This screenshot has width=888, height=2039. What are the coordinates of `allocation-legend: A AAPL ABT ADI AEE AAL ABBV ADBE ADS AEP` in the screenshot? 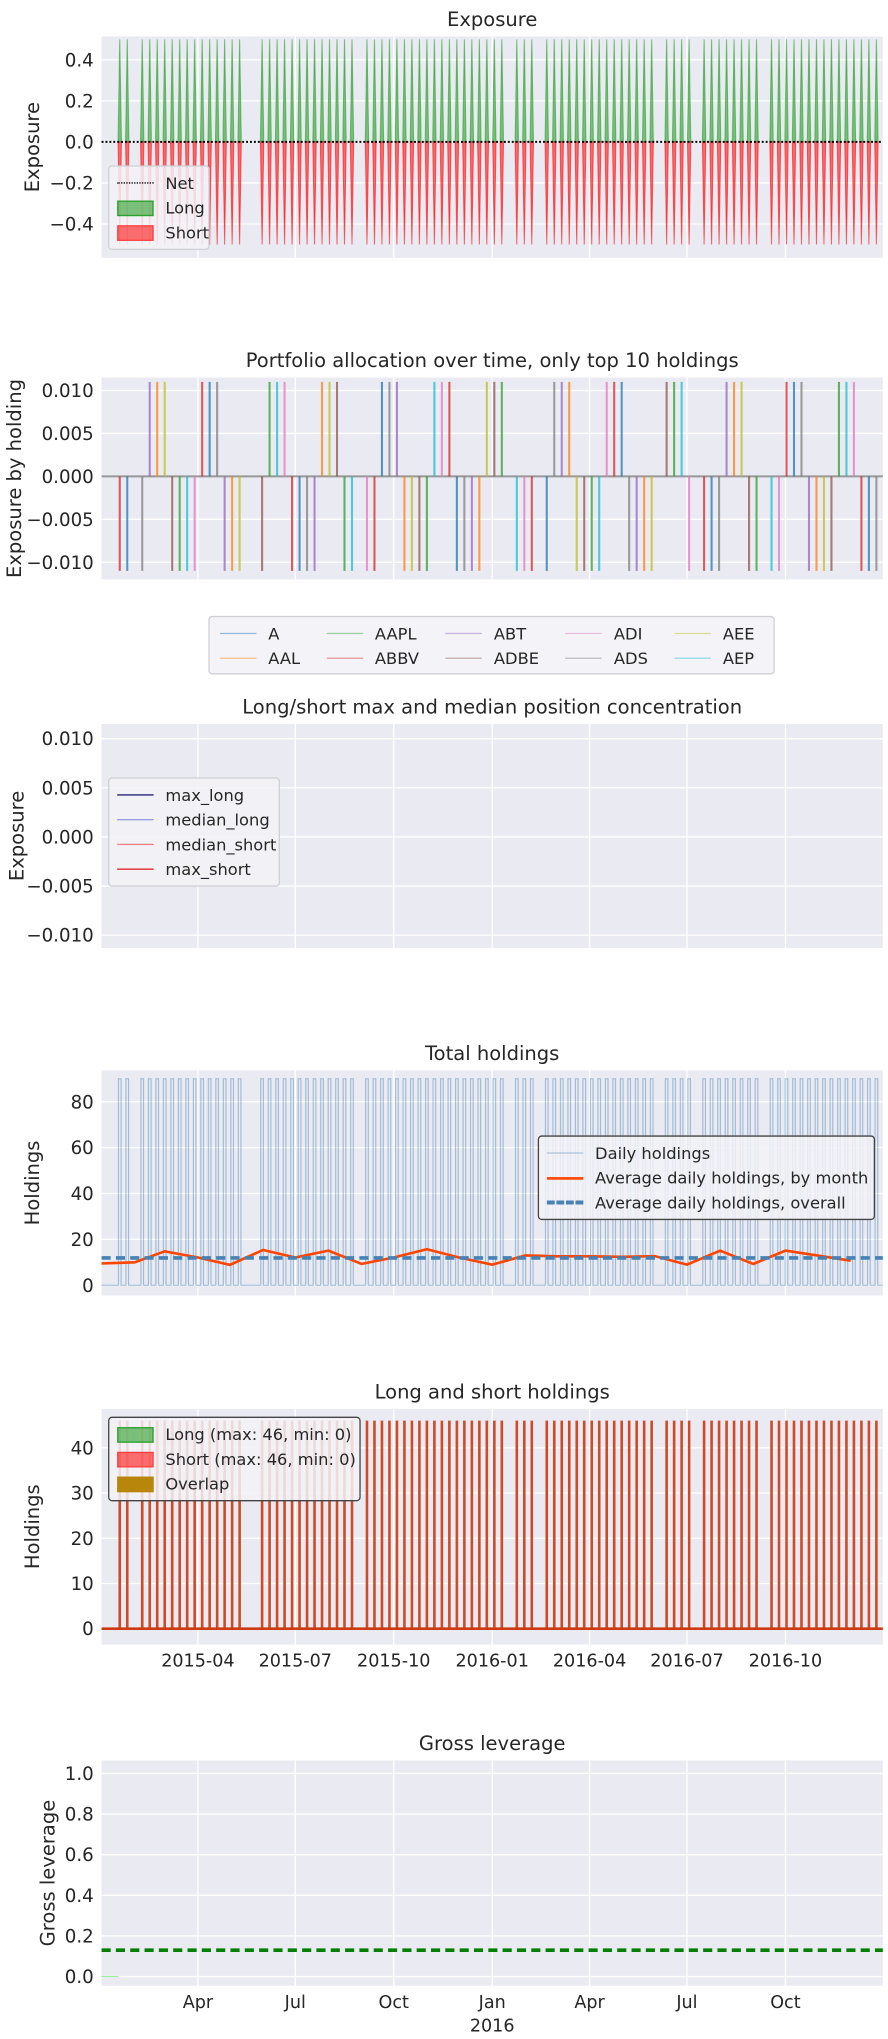 It's located at (491, 645).